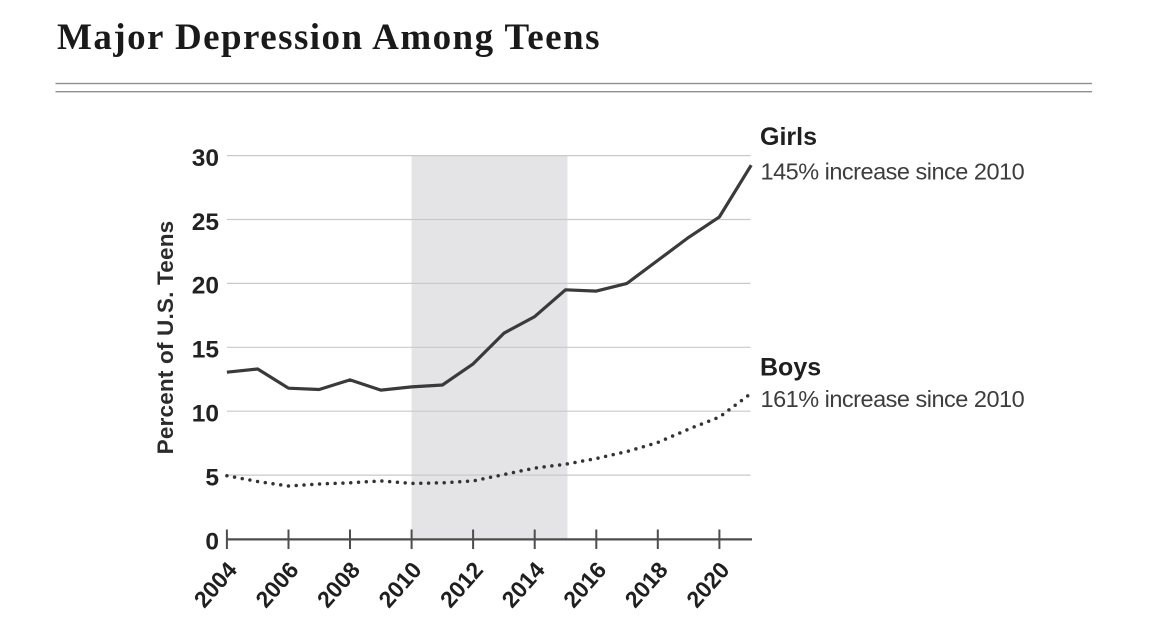 This screenshot has height=622, width=1163. Describe the element at coordinates (790, 367) in the screenshot. I see `svg-text: Boys` at that location.